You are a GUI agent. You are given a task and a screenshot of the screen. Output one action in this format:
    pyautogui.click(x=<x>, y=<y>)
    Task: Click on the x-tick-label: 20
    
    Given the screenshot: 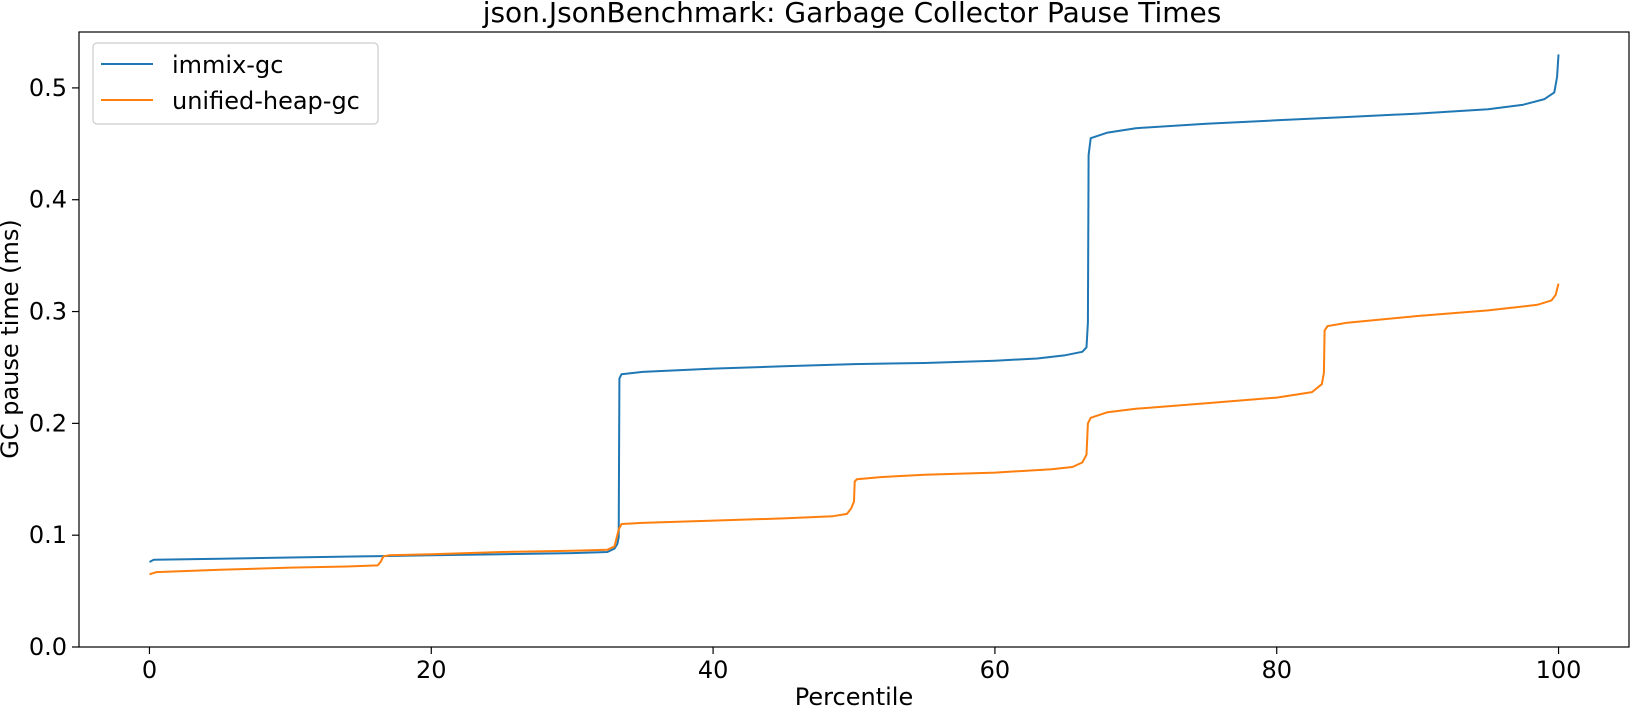 What is the action you would take?
    pyautogui.click(x=431, y=670)
    